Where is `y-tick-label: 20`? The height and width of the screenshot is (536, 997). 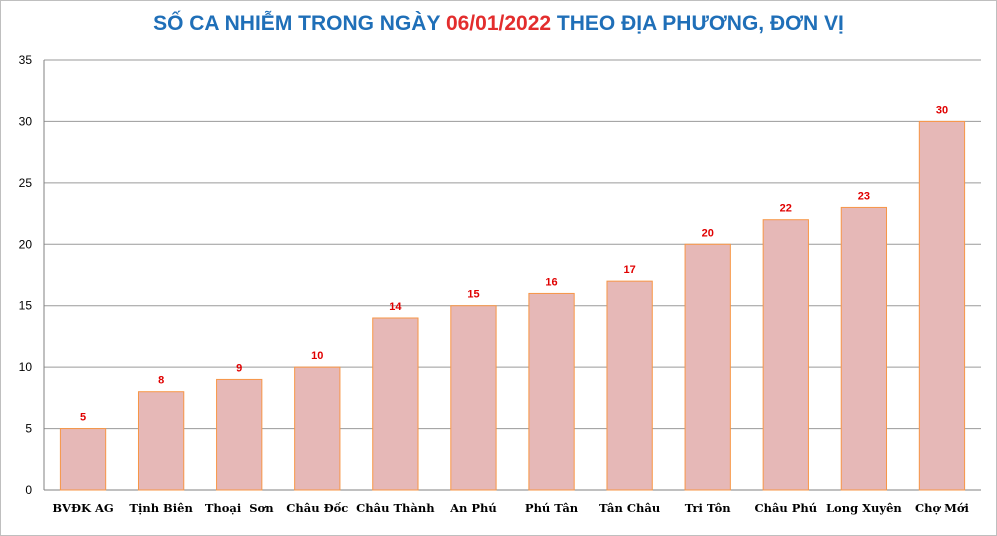
y-tick-label: 20 is located at coordinates (26, 244).